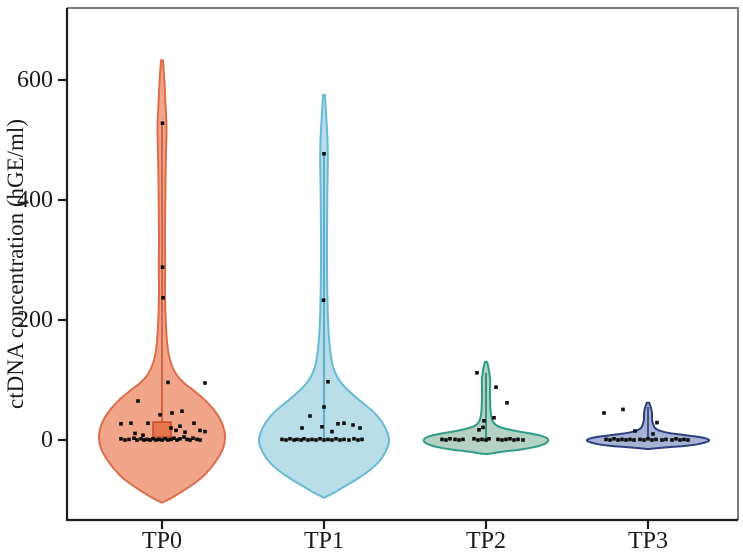  I want to click on y-tick-label: 200, so click(35, 320).